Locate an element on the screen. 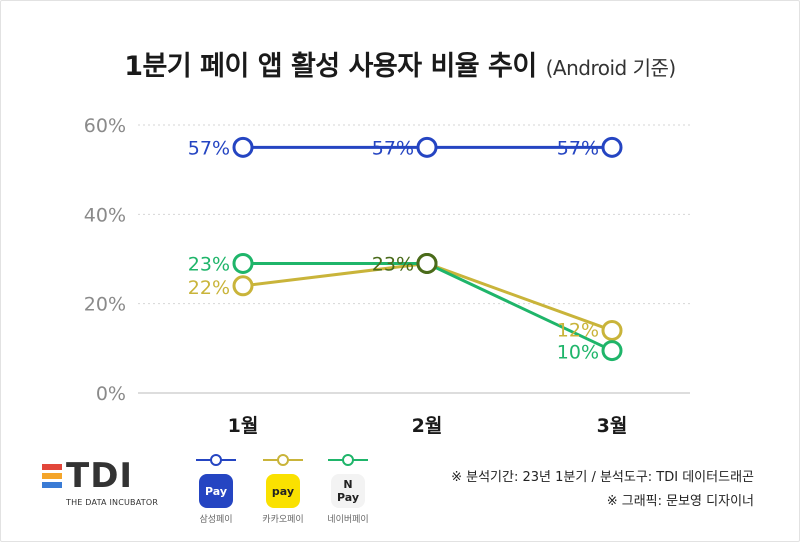  y-tick-label: 0% is located at coordinates (111, 394).